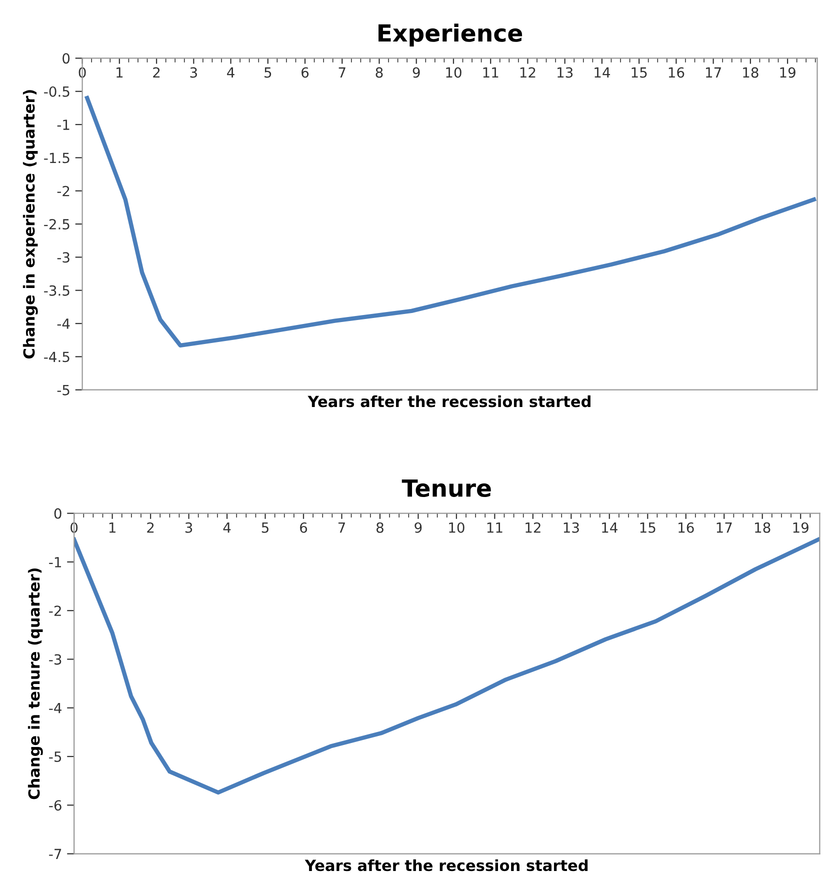  What do you see at coordinates (35, 684) in the screenshot?
I see `y-axis-title: Change in tenure (quarter)` at bounding box center [35, 684].